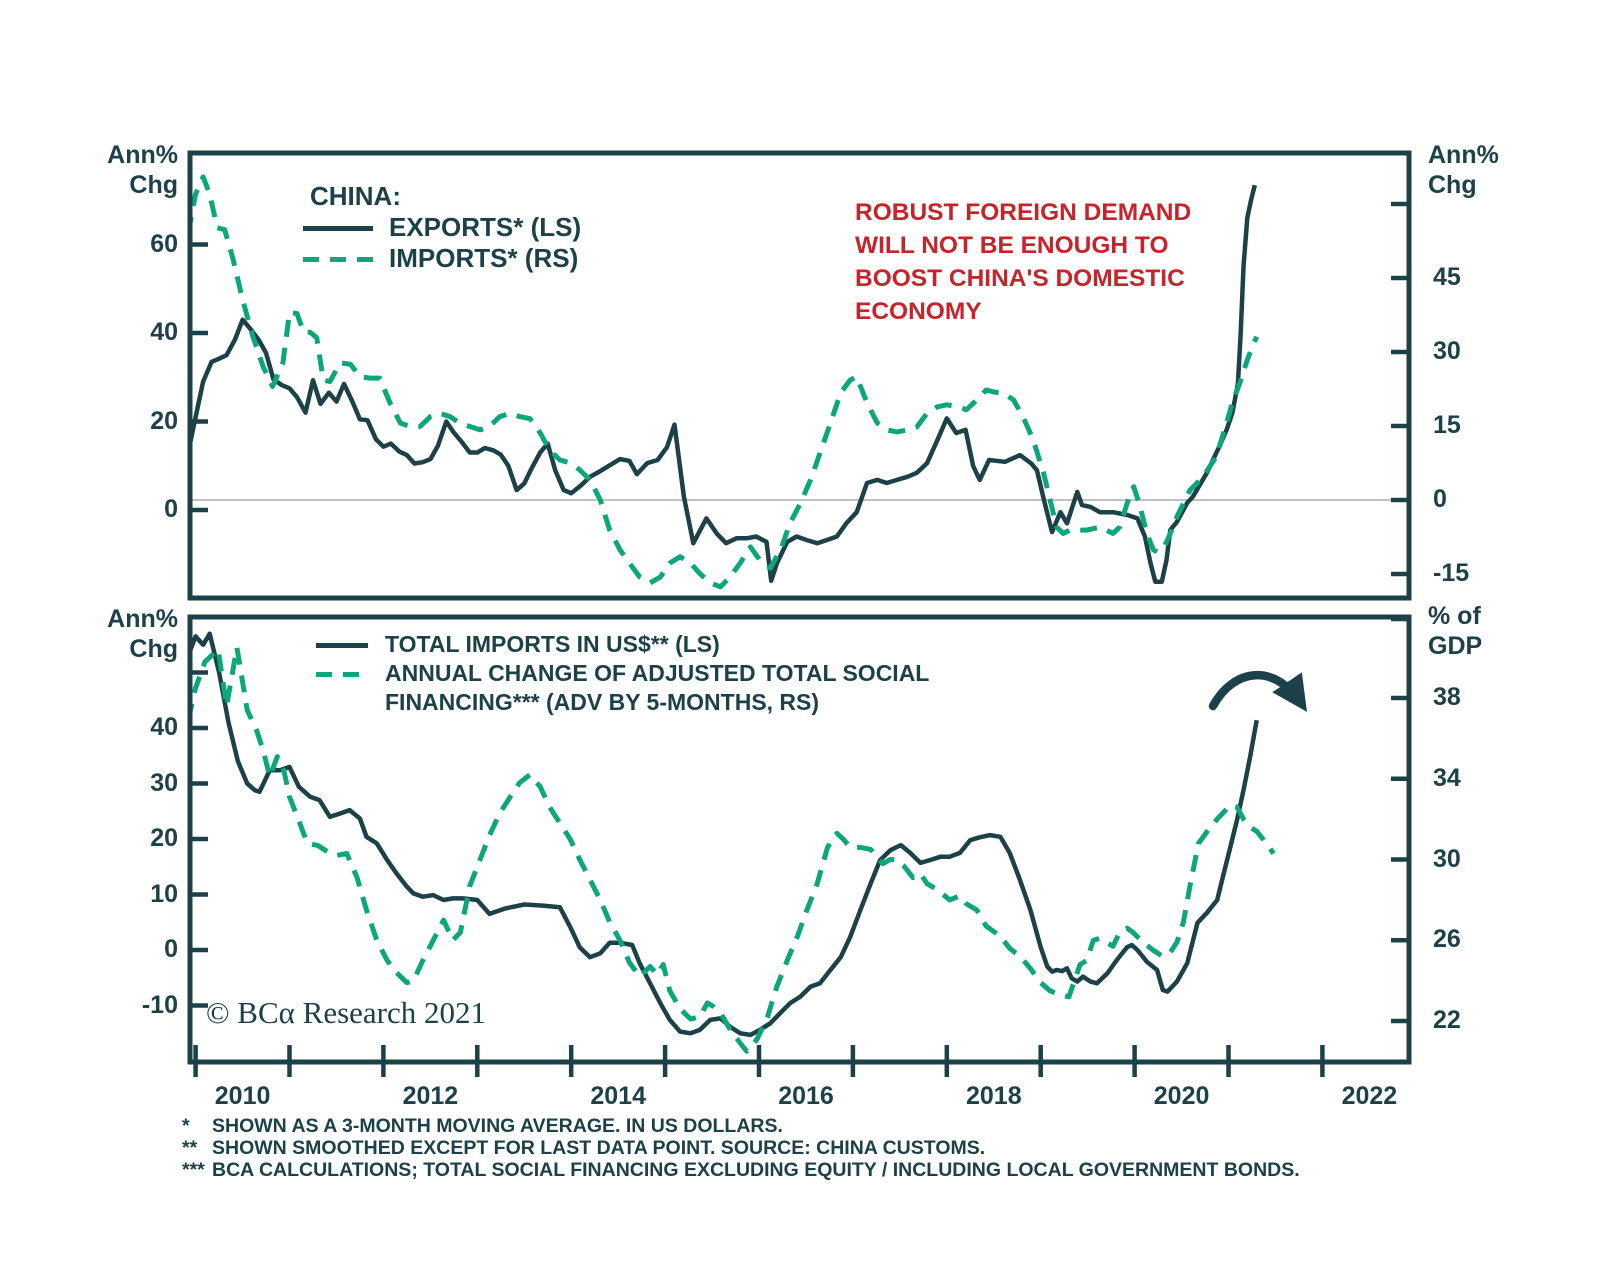  Describe the element at coordinates (485, 227) in the screenshot. I see `top-legend-exports-label: EXPORTS* (LS)` at that location.